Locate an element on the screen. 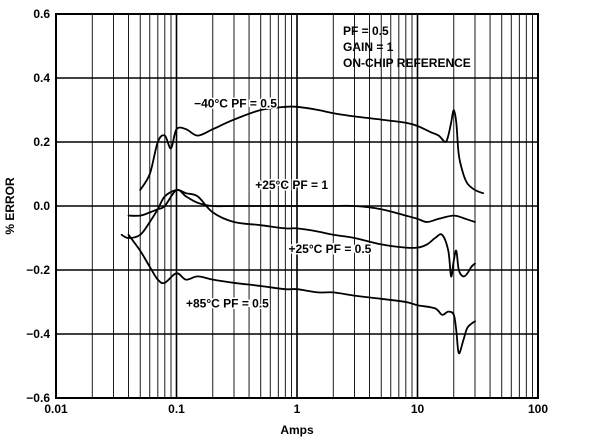 Image resolution: width=608 pixels, height=440 pixels. conditions-legend: PF = 0.5 GAIN = 1 ON-CHIP REFERENCE is located at coordinates (407, 47).